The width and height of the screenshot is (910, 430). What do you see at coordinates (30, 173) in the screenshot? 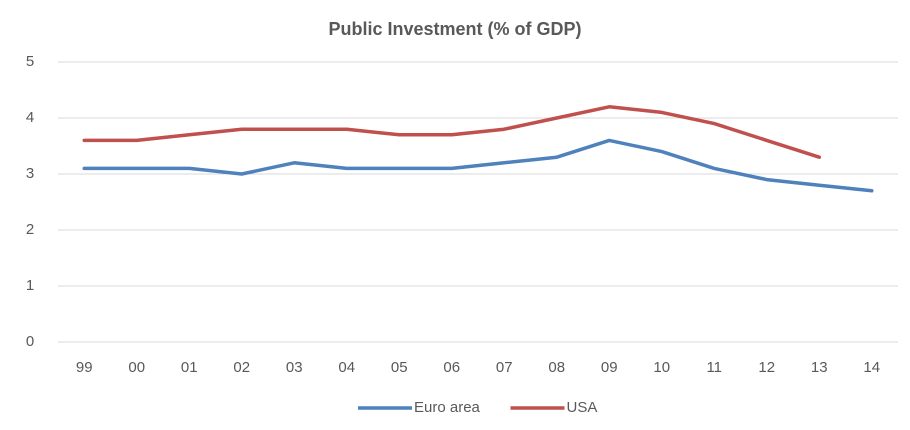
I see `y-tick-label: 3` at bounding box center [30, 173].